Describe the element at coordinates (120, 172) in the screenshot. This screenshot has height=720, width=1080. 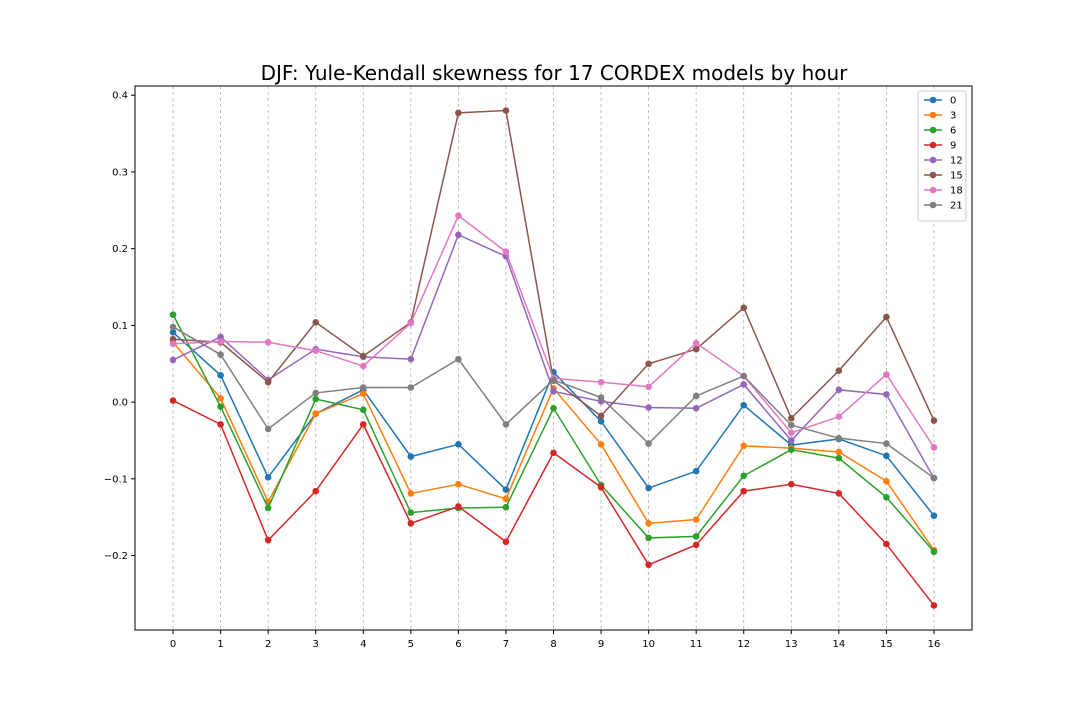
I see `y-tick-label: 0.3` at that location.